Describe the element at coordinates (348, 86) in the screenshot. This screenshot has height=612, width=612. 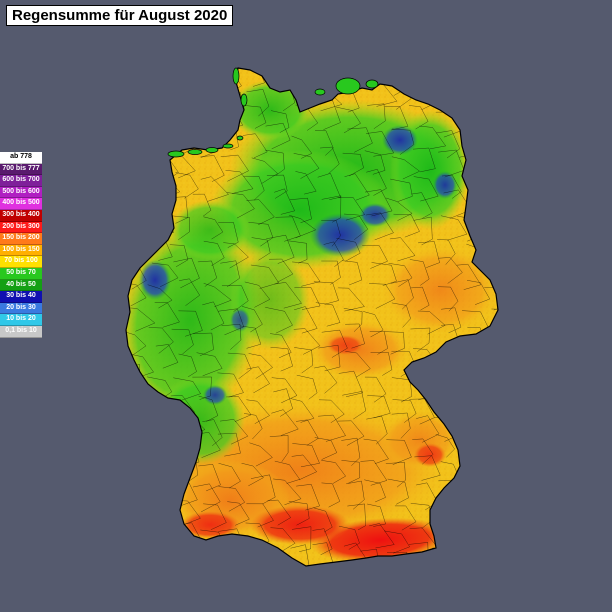
I see `island` at that location.